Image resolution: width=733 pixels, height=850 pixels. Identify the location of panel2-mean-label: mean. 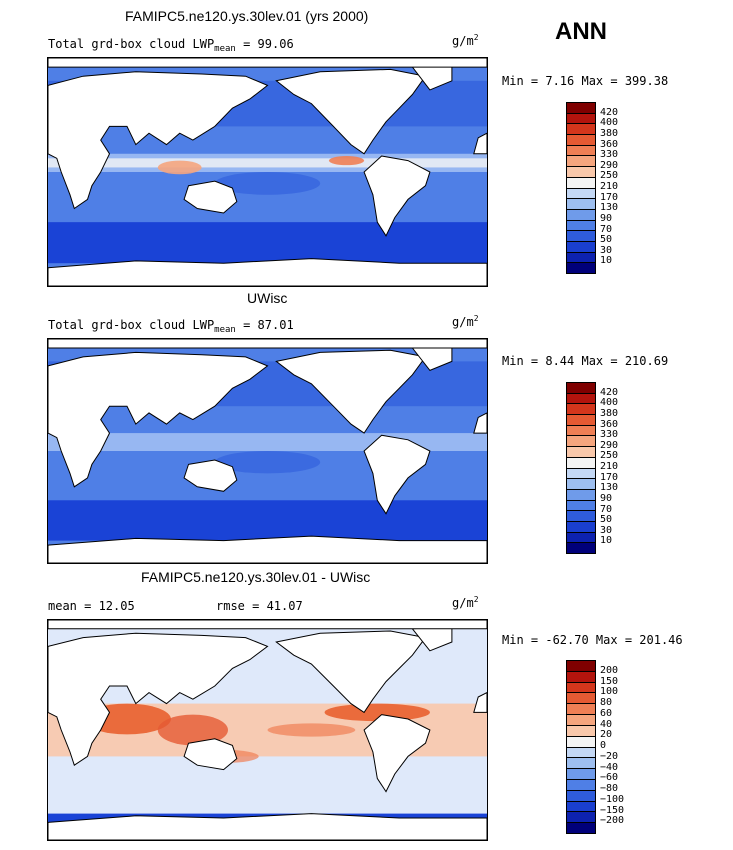
(225, 330).